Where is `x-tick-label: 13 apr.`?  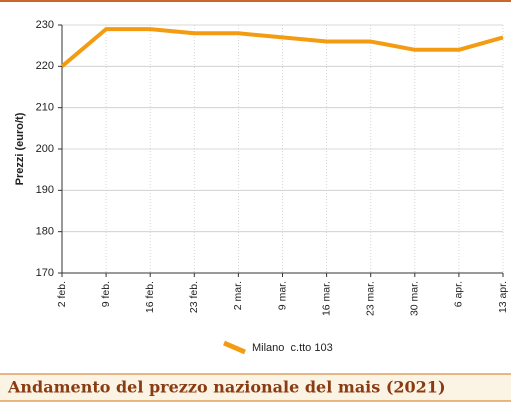 x-tick-label: 13 apr. is located at coordinates (503, 297).